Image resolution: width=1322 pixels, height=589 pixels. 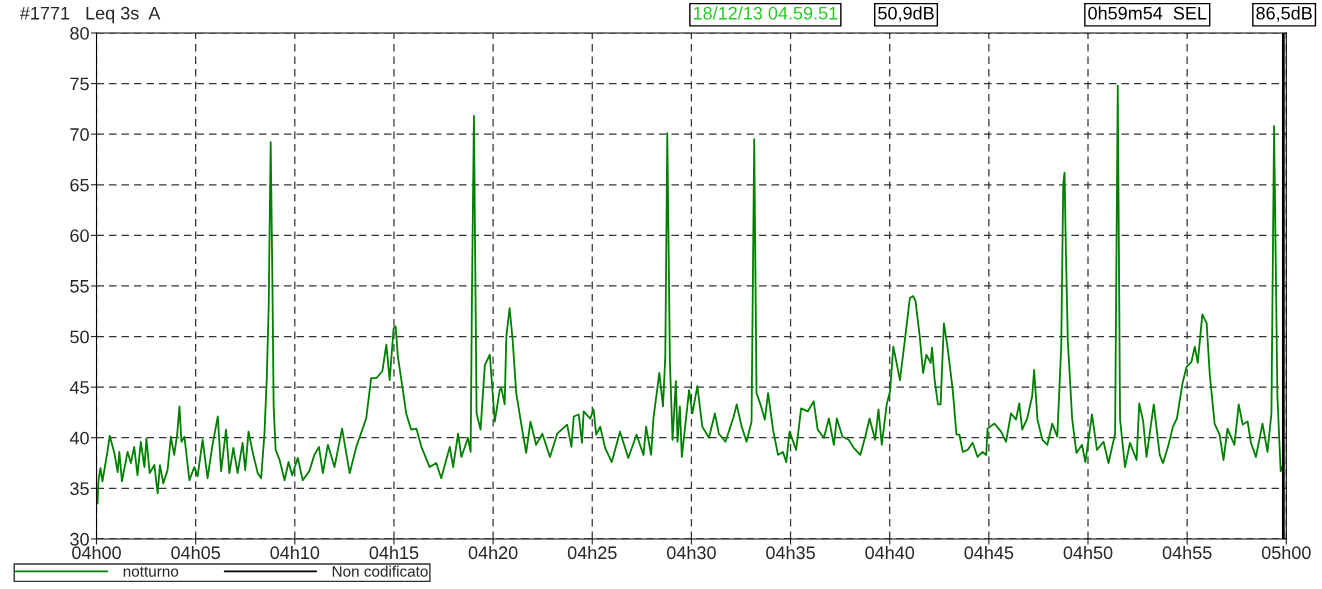 What do you see at coordinates (1286, 552) in the screenshot?
I see `x-tick-label: 05h00` at bounding box center [1286, 552].